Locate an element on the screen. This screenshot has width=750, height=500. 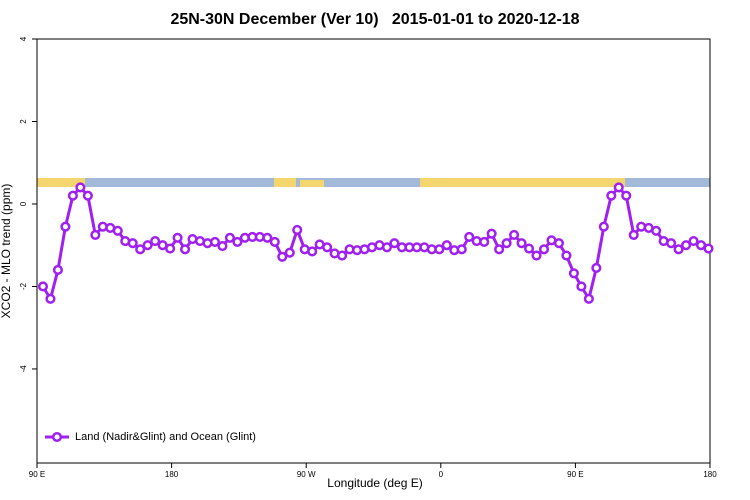
land-ocean-mask is located at coordinates (373, 182).